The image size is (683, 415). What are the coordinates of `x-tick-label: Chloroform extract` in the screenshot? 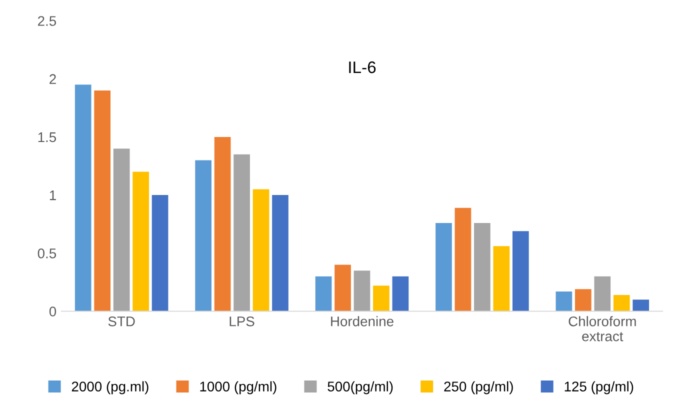 It's located at (602, 329).